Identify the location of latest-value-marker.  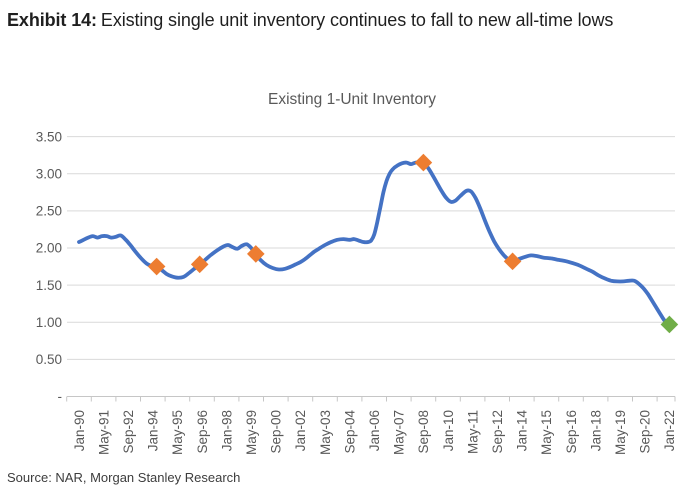
(669, 324).